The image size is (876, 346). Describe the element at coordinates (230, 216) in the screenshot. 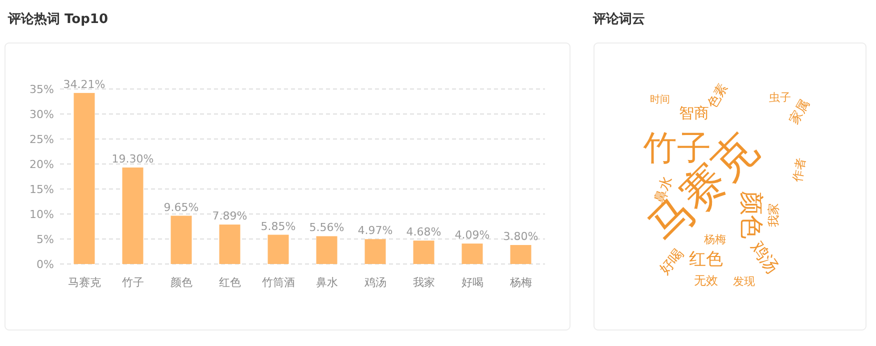

I see `data-label: 7.89%` at that location.